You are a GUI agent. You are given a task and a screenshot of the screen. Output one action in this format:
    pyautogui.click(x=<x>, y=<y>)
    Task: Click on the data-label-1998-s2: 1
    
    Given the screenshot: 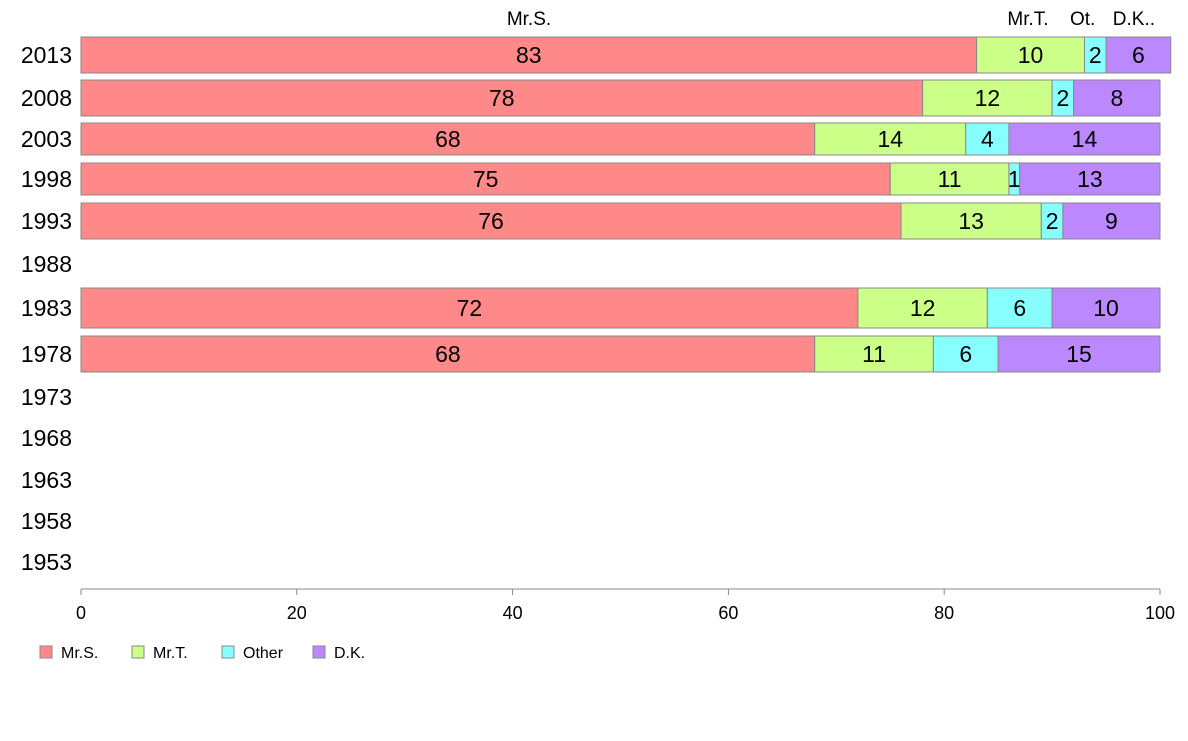 What is the action you would take?
    pyautogui.click(x=1014, y=179)
    